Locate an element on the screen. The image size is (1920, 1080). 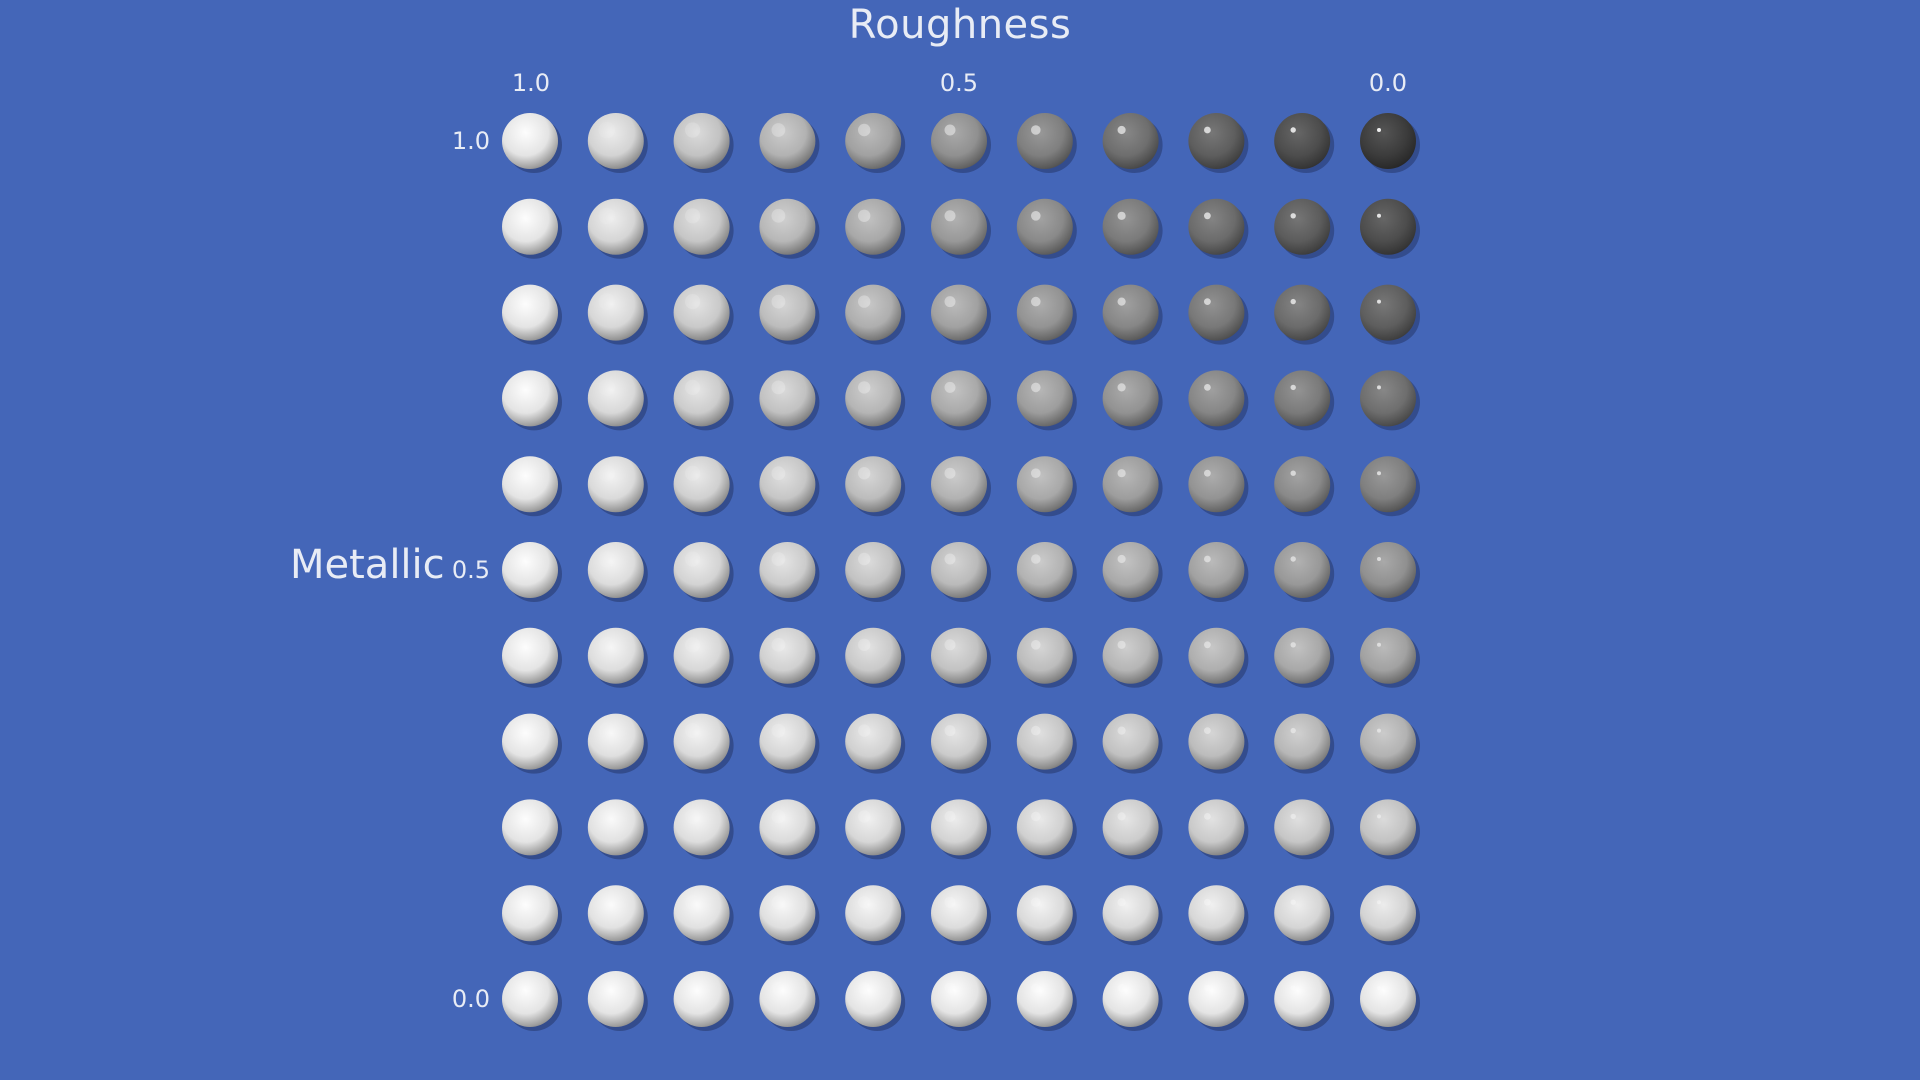
roughness-tick-end: 0.0 is located at coordinates (1388, 83).